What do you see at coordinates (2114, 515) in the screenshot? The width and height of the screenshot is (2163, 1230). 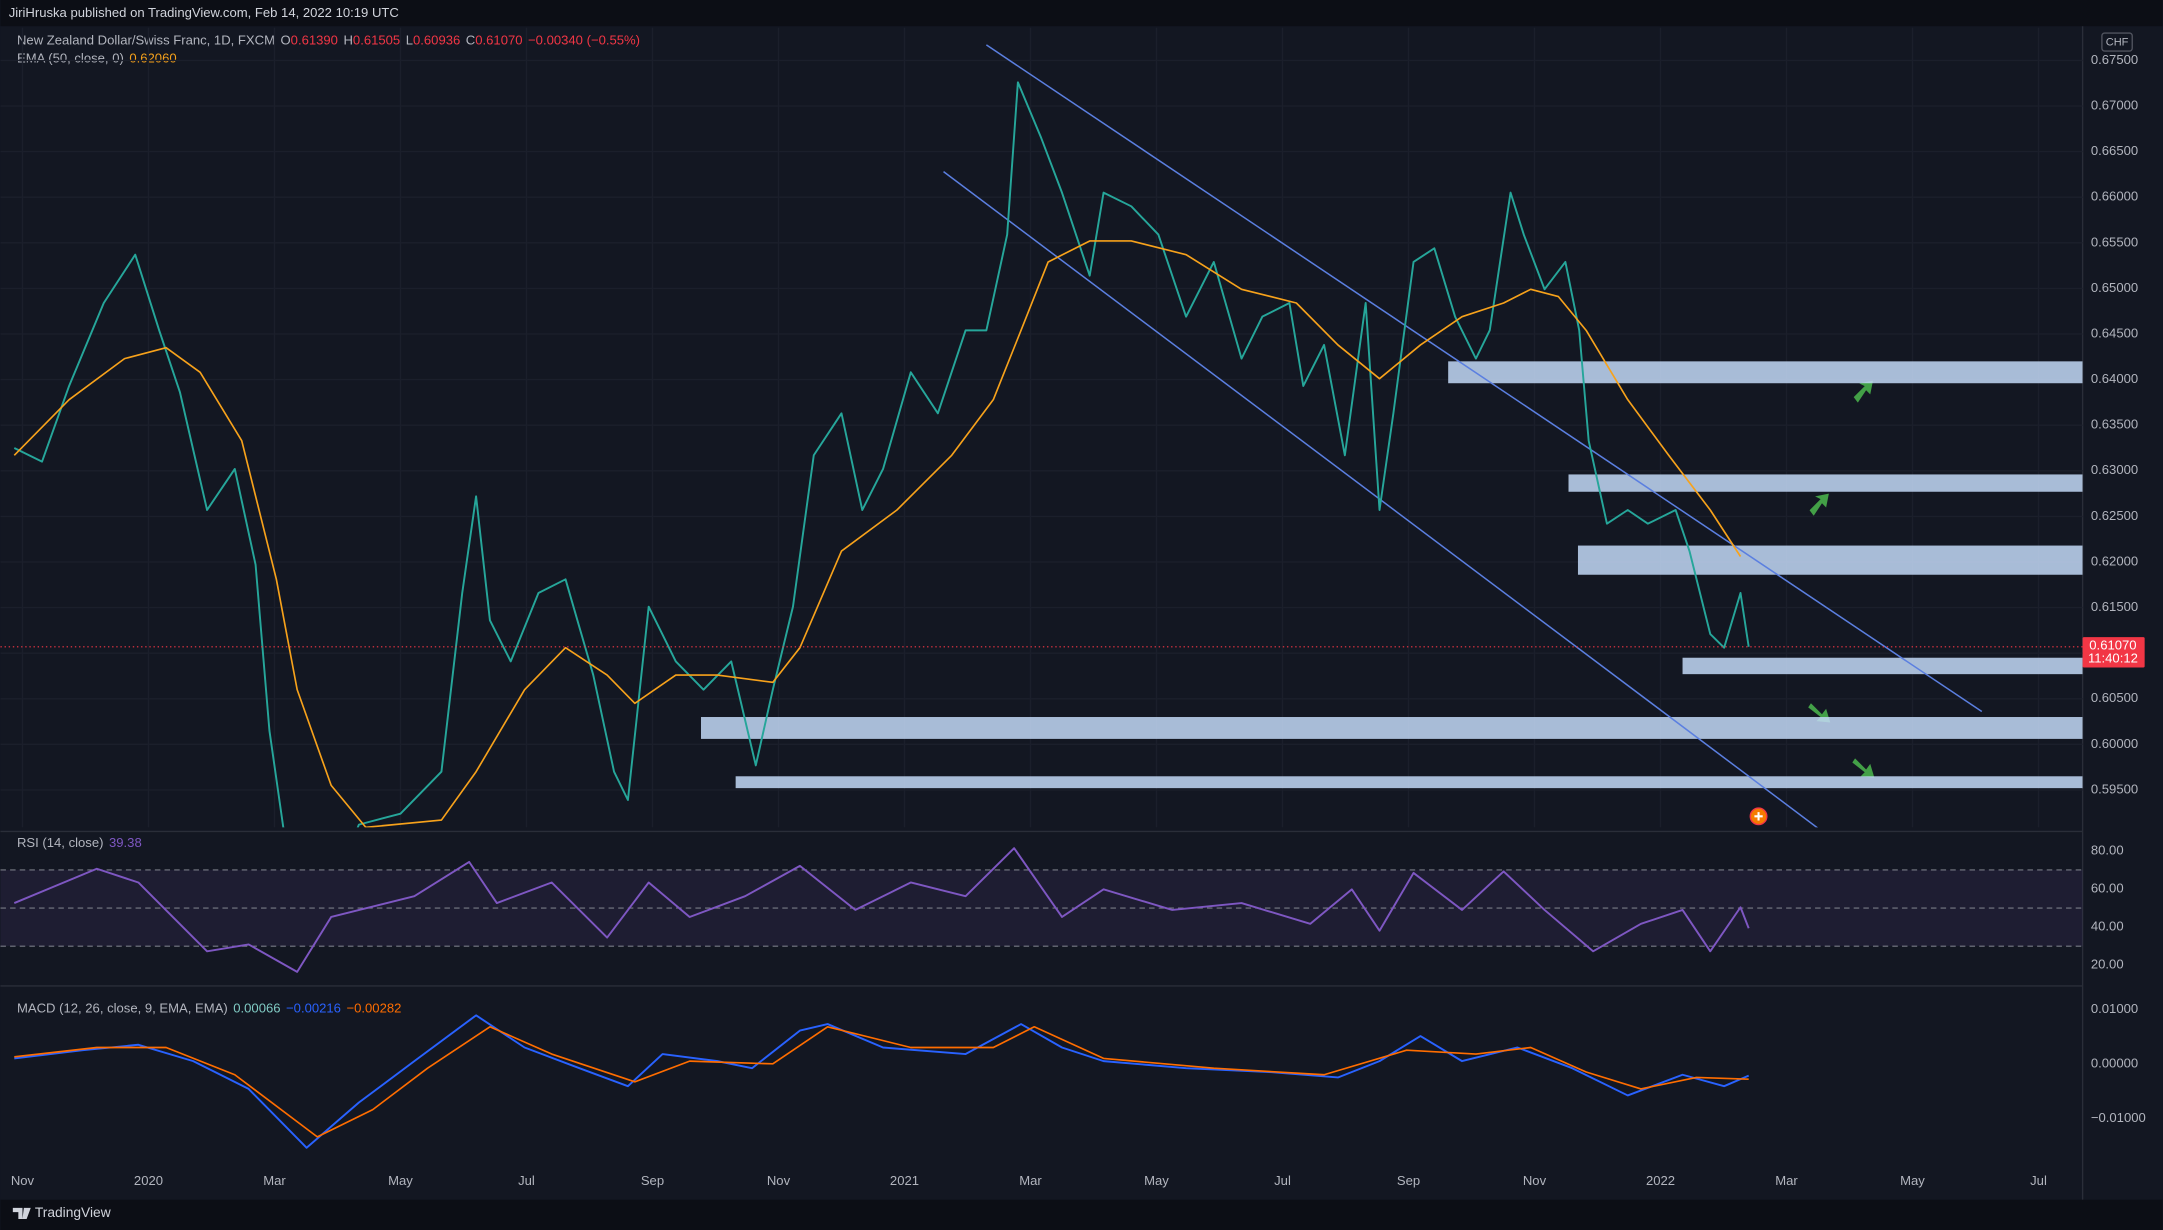 I see `y-tick-label: 0.62500` at bounding box center [2114, 515].